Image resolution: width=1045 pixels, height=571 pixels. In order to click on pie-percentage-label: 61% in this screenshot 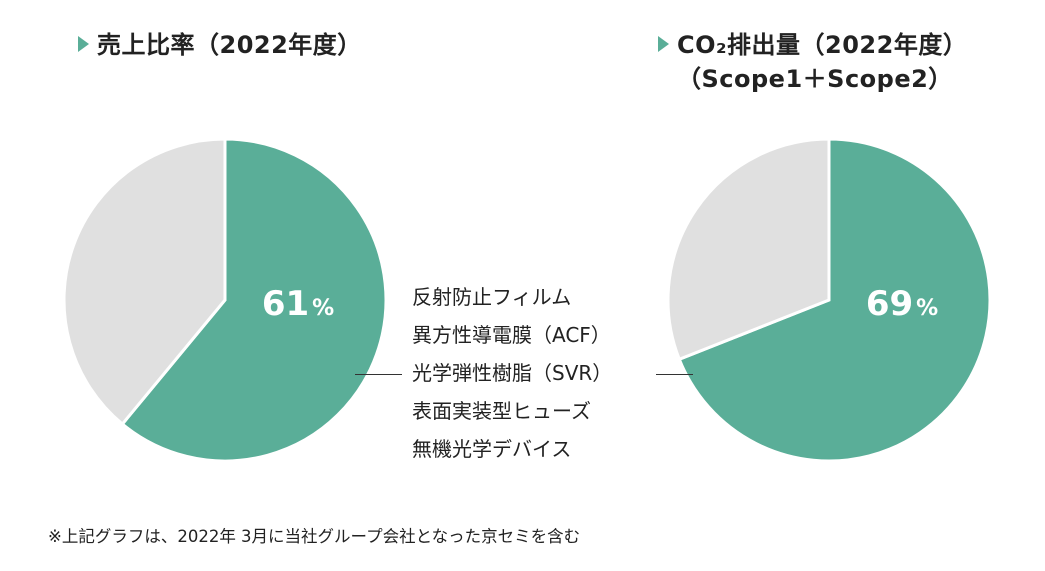, I will do `click(298, 304)`.